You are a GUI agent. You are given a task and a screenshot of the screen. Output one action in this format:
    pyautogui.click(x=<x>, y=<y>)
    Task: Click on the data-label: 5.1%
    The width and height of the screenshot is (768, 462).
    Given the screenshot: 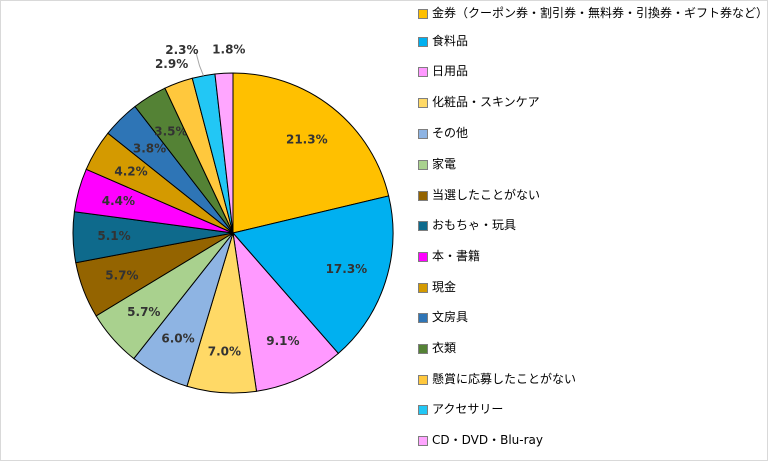 What is the action you would take?
    pyautogui.click(x=113, y=236)
    